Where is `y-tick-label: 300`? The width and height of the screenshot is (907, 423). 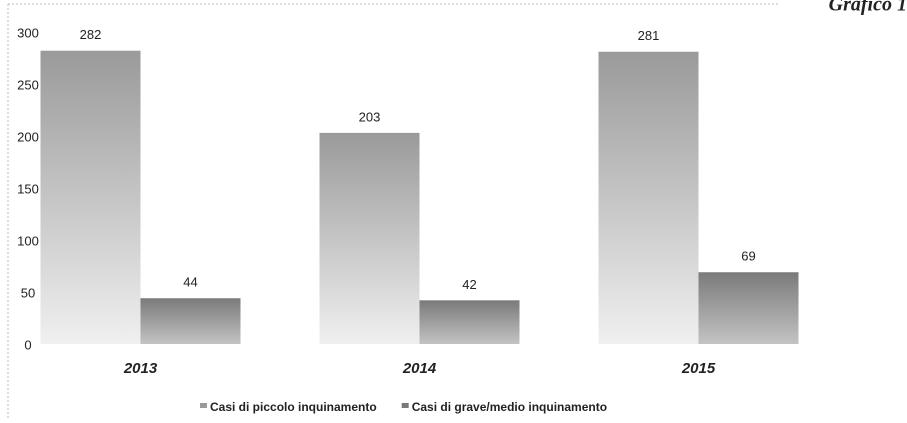 y-tick-label: 300 is located at coordinates (28, 32).